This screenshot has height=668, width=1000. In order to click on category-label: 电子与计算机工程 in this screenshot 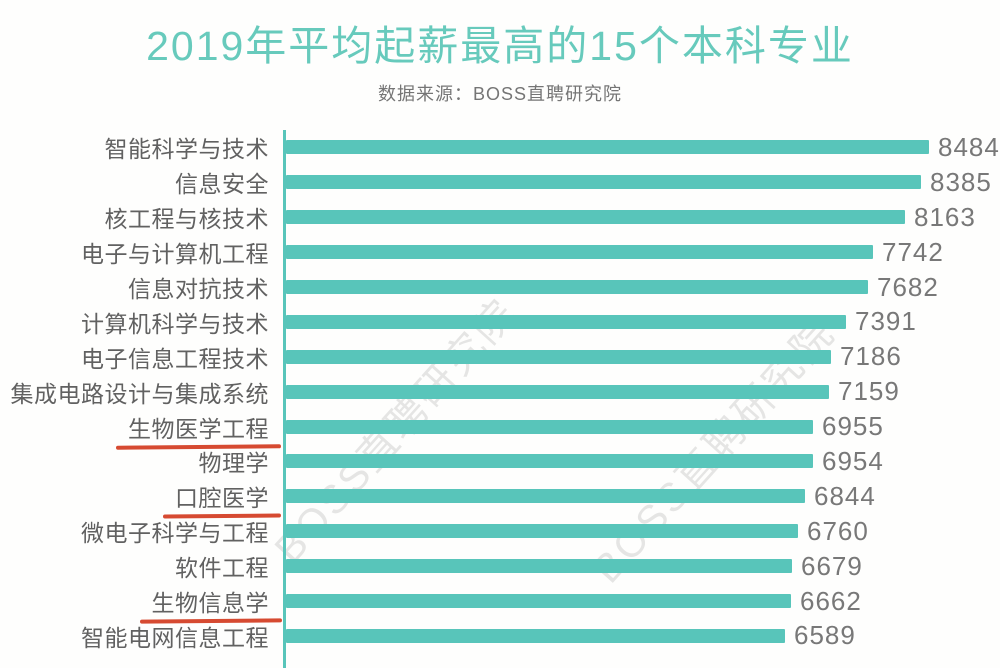, I will do `click(175, 254)`.